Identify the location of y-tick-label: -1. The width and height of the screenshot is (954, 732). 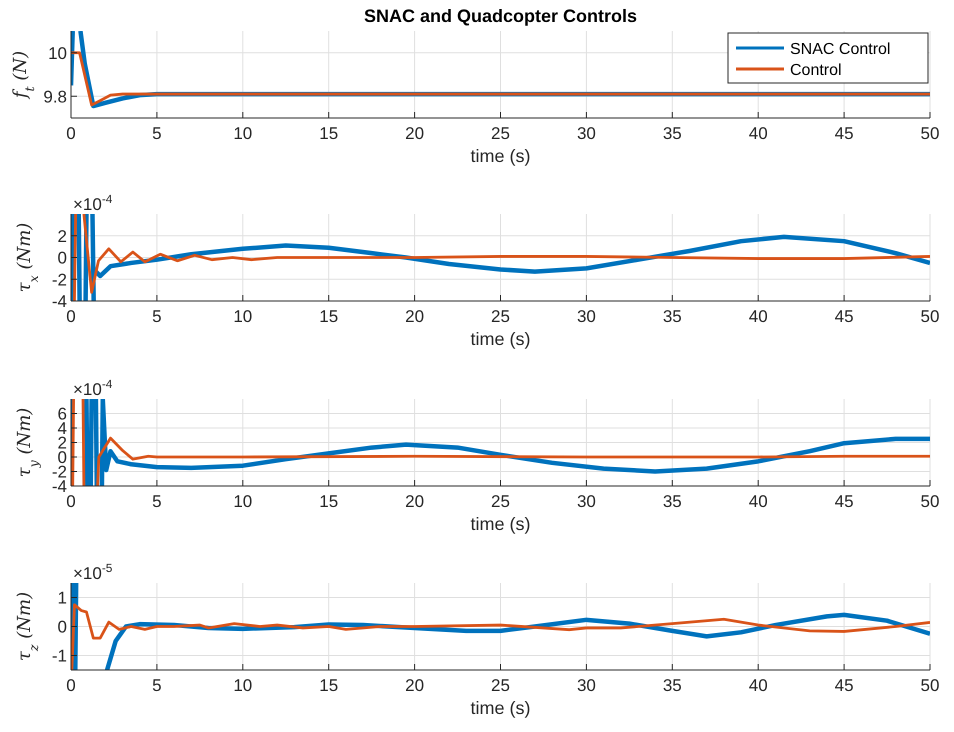
(59, 656).